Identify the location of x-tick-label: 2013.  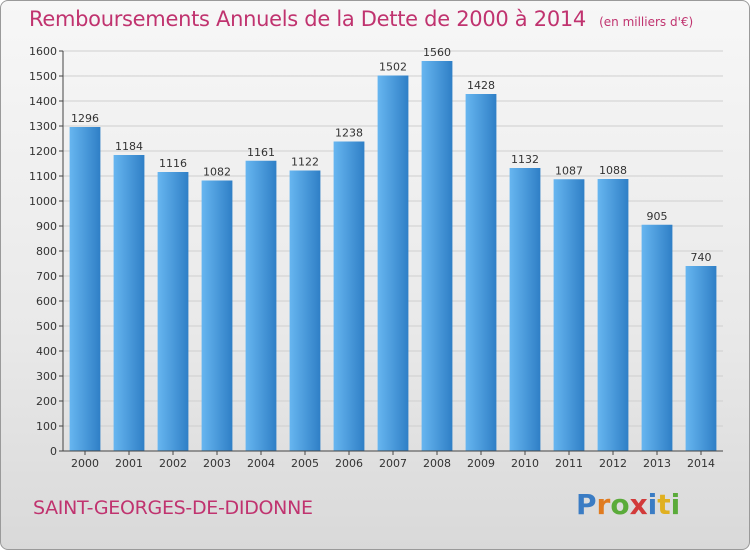
(657, 463).